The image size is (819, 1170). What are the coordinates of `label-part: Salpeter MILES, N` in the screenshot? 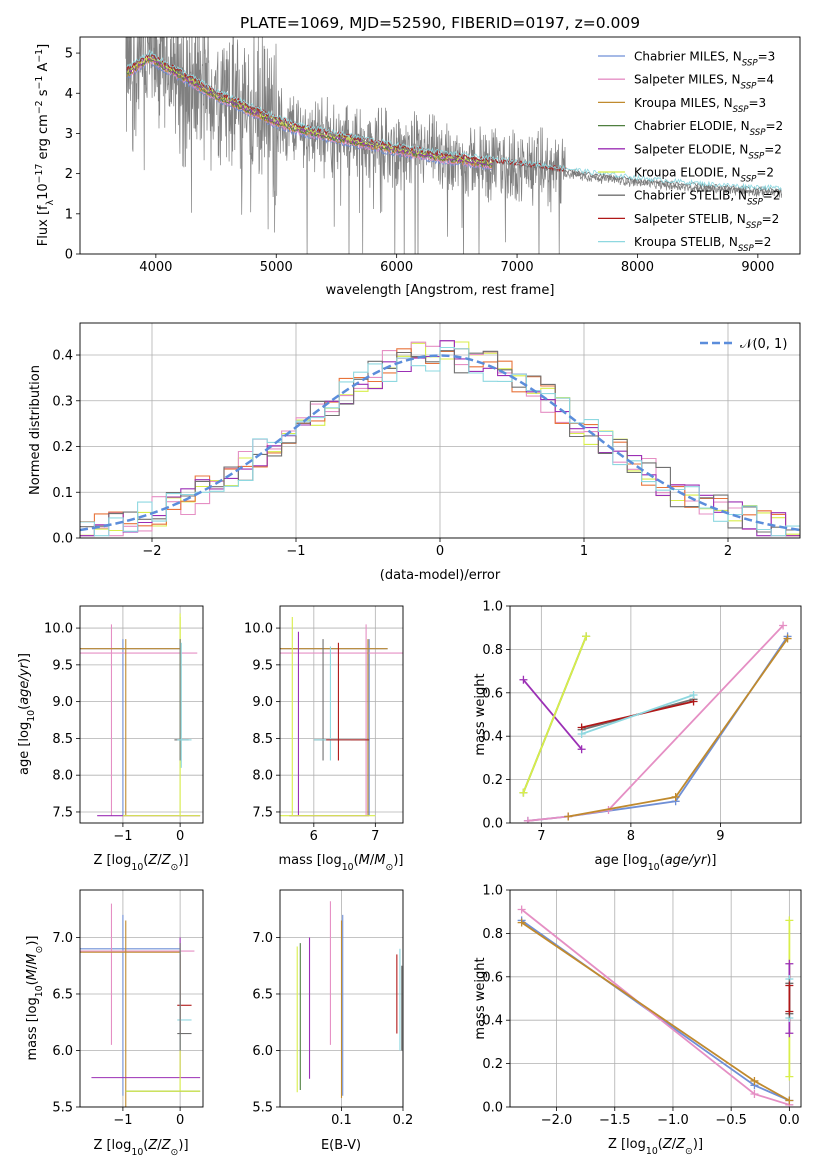 It's located at (687, 80).